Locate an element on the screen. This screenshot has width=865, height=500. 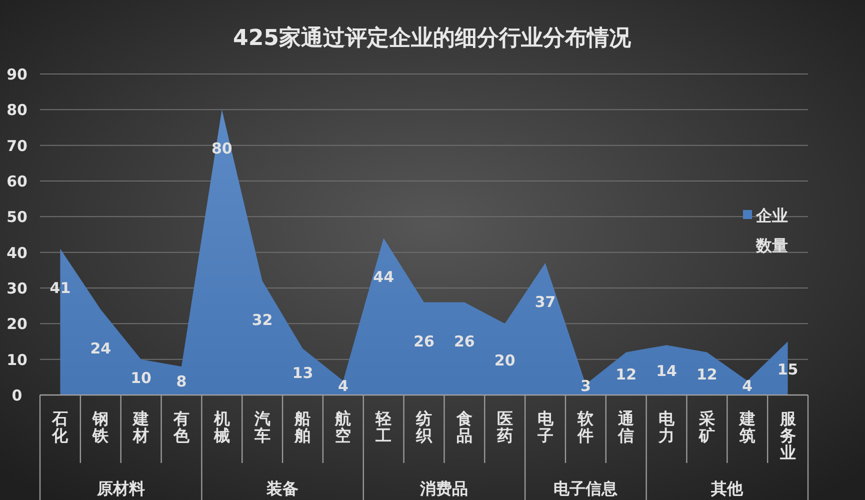
y-tick-label: 40 is located at coordinates (17, 253).